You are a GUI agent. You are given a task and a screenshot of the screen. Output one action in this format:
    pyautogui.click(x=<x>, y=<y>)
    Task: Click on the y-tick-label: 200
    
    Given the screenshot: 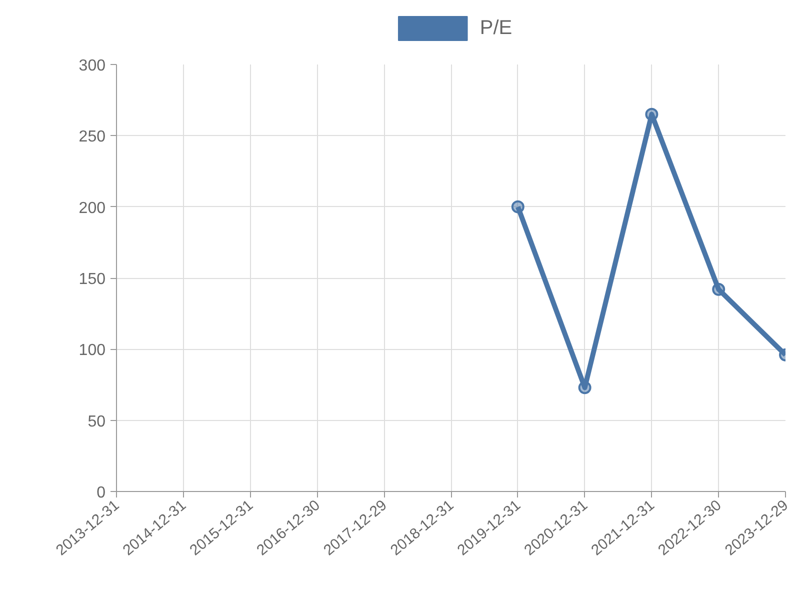 What is the action you would take?
    pyautogui.click(x=92, y=208)
    